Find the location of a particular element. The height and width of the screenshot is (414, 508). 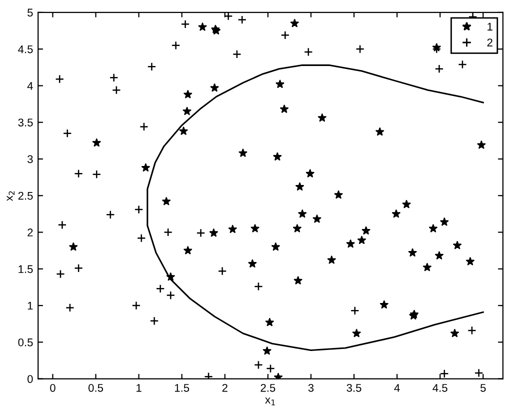

y-tick-label: 4 is located at coordinates (30, 86).